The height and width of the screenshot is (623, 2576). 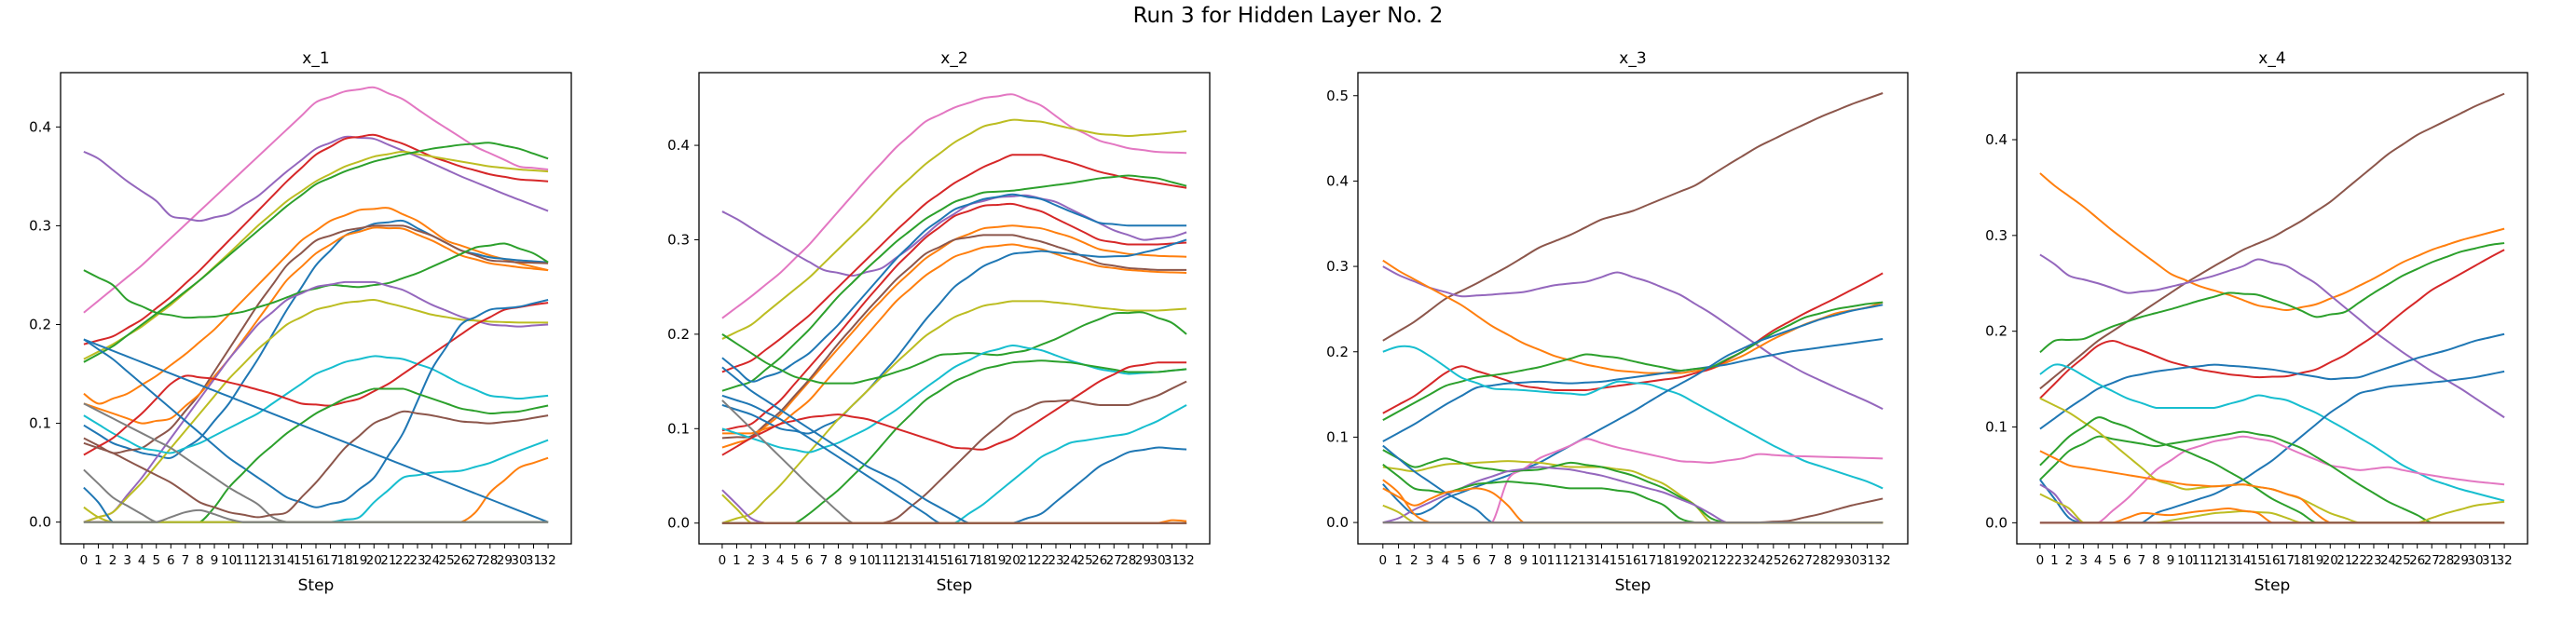 I want to click on x-tick-label: 6, so click(x=2127, y=560).